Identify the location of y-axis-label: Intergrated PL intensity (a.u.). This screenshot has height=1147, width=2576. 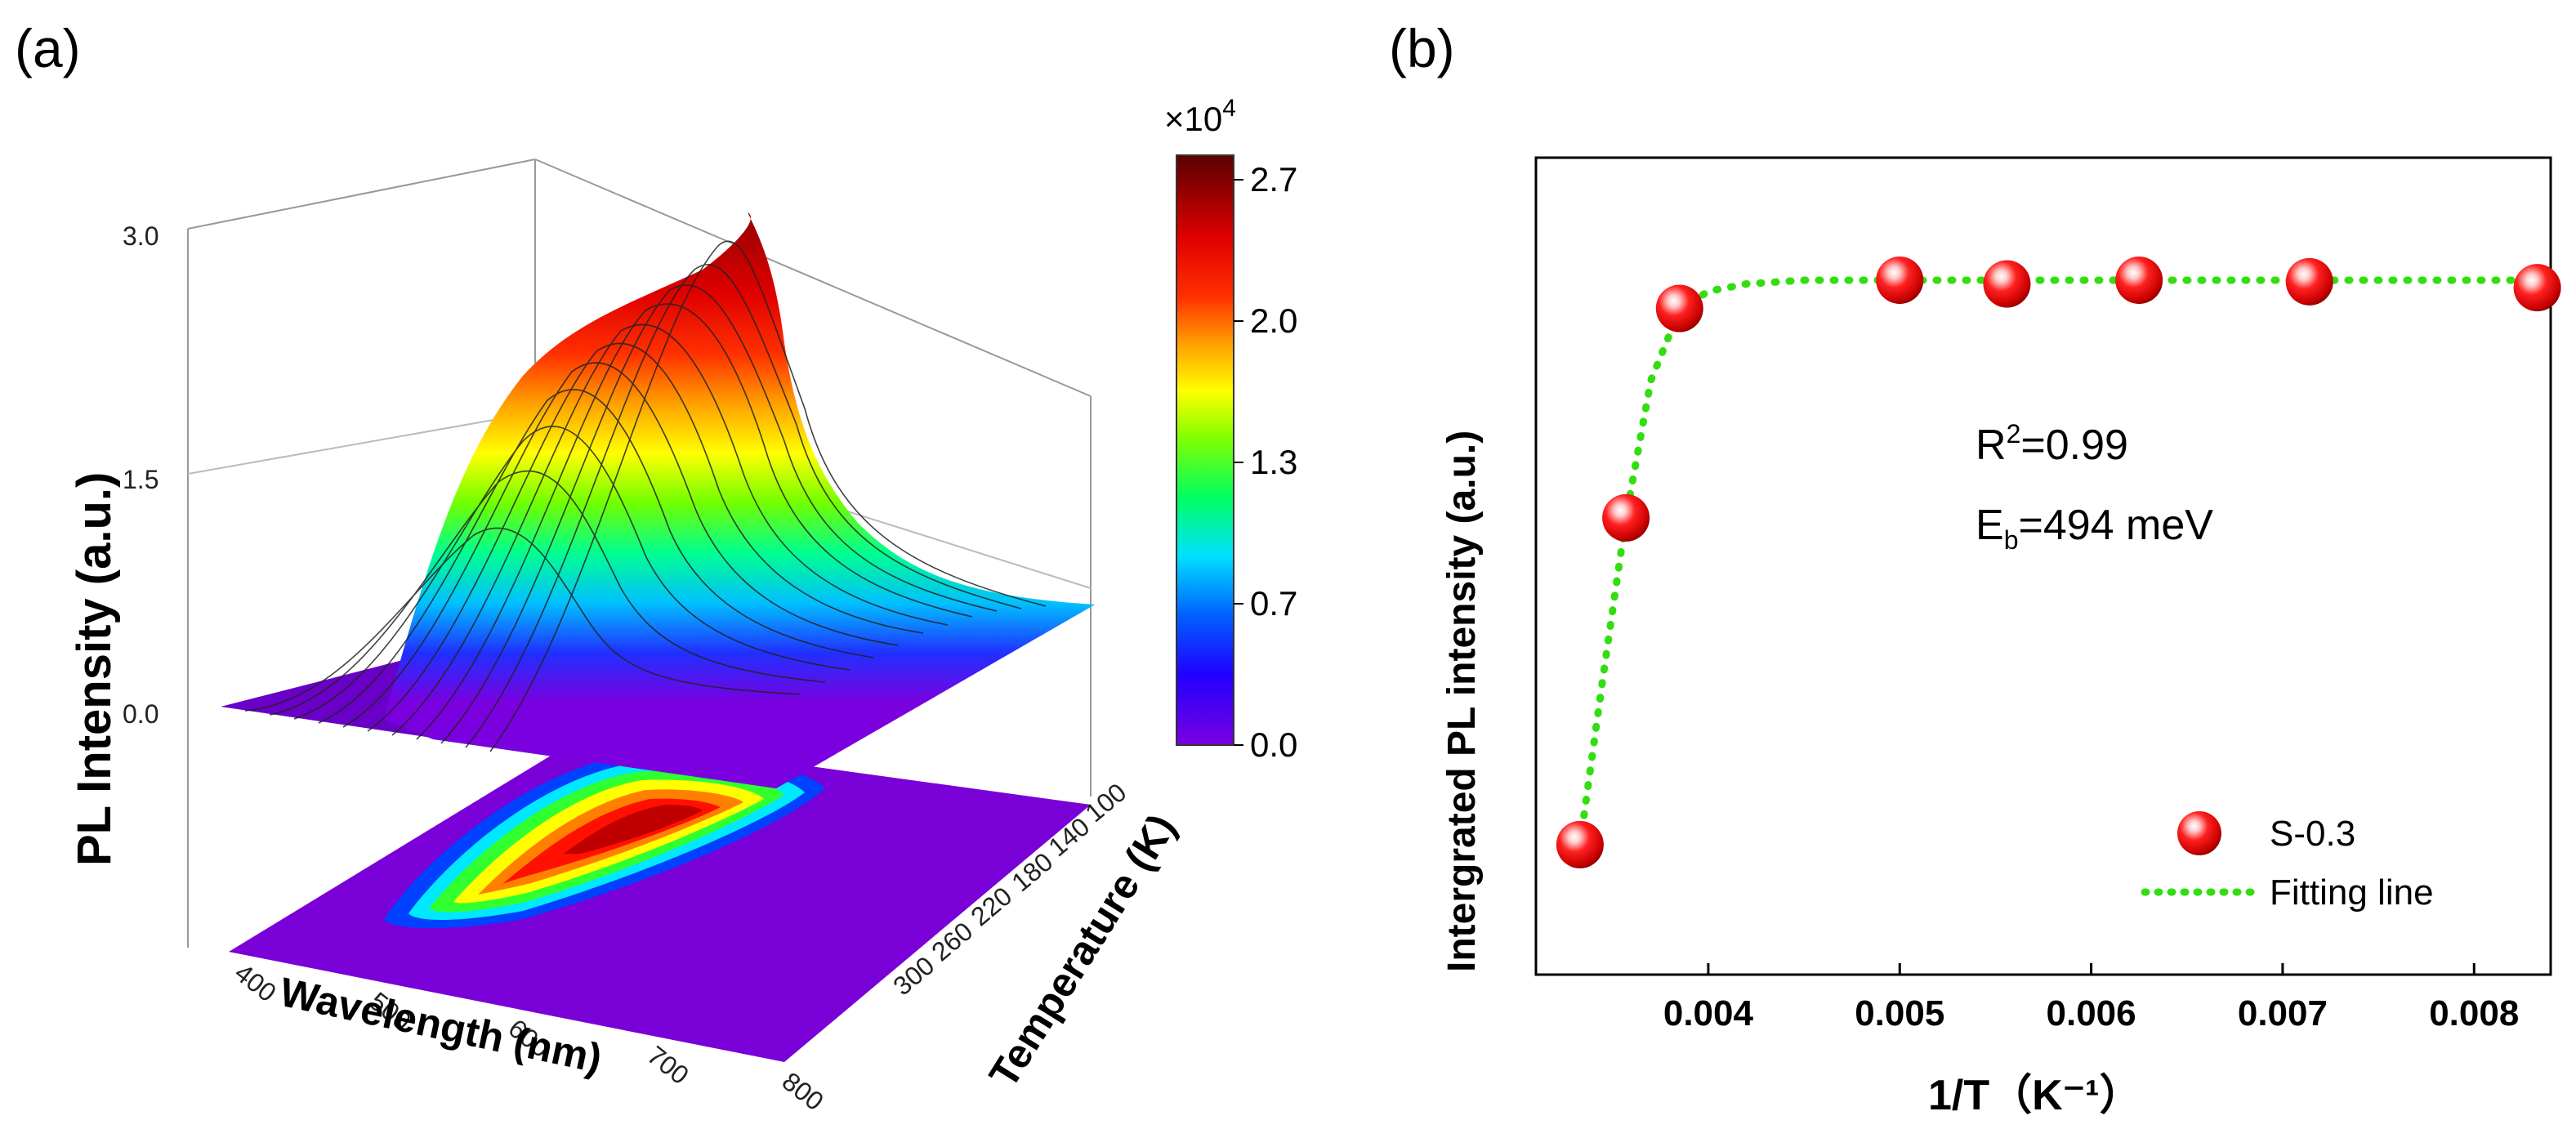
(1462, 701).